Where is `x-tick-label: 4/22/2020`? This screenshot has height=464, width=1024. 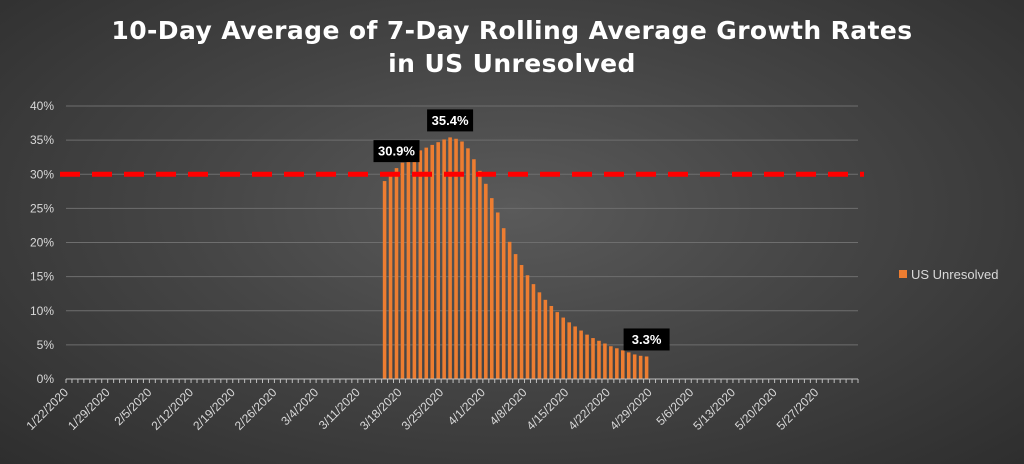 x-tick-label: 4/22/2020 is located at coordinates (589, 409).